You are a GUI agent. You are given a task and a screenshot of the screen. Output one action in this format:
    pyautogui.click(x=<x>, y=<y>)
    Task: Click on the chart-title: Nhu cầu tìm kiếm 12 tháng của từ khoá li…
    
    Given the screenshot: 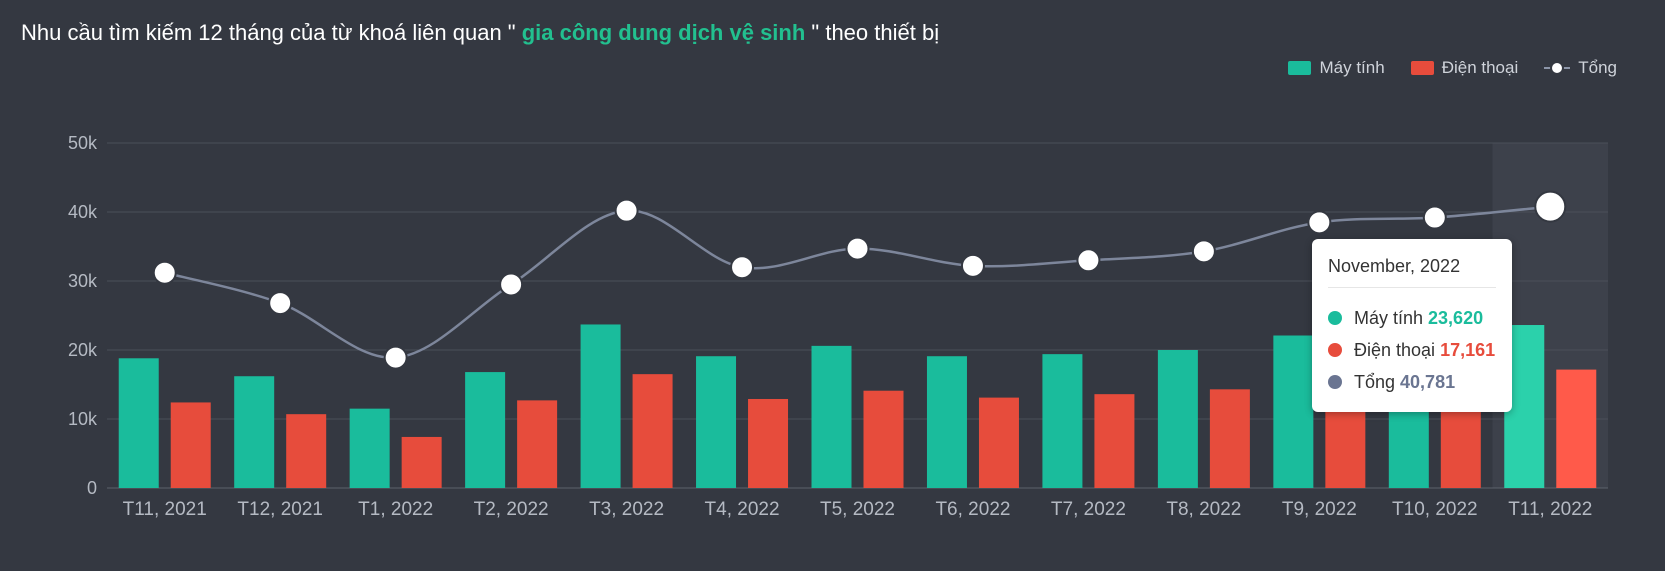 What is the action you would take?
    pyautogui.click(x=480, y=33)
    